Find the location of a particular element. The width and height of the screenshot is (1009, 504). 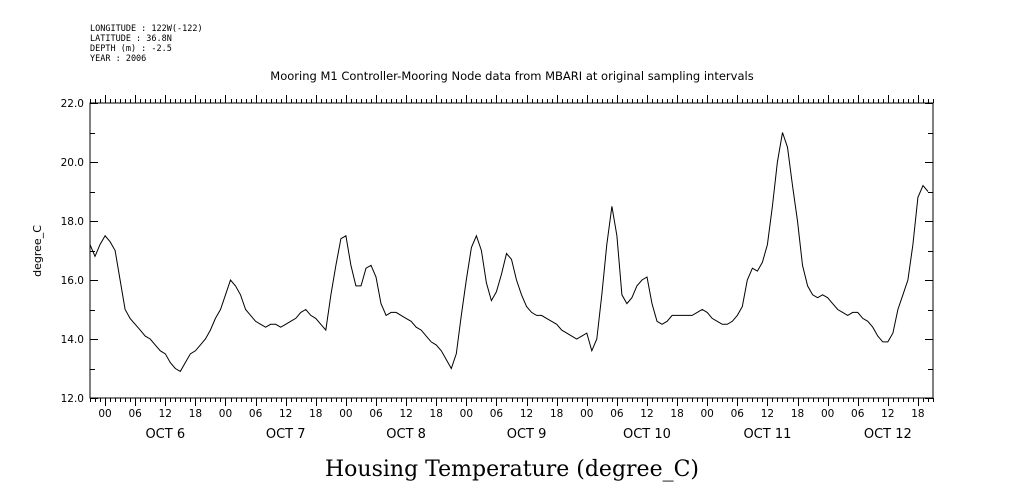

y-tick-label: 14.0 is located at coordinates (72, 340).